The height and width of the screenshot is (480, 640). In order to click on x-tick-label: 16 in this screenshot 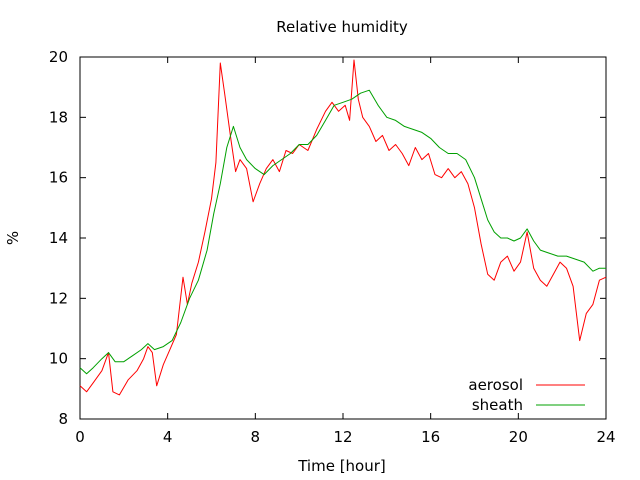, I will do `click(430, 437)`.